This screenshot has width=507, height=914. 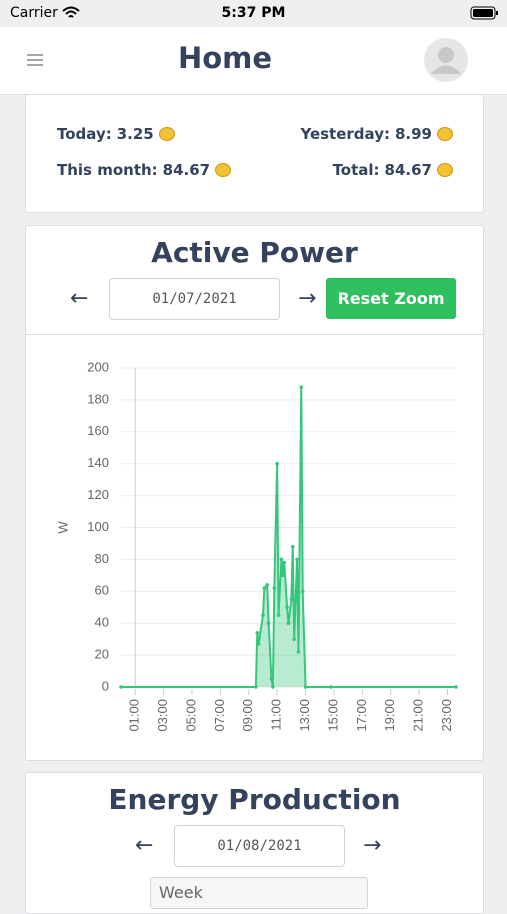 What do you see at coordinates (194, 299) in the screenshot?
I see `date-input: 01/07/2021` at bounding box center [194, 299].